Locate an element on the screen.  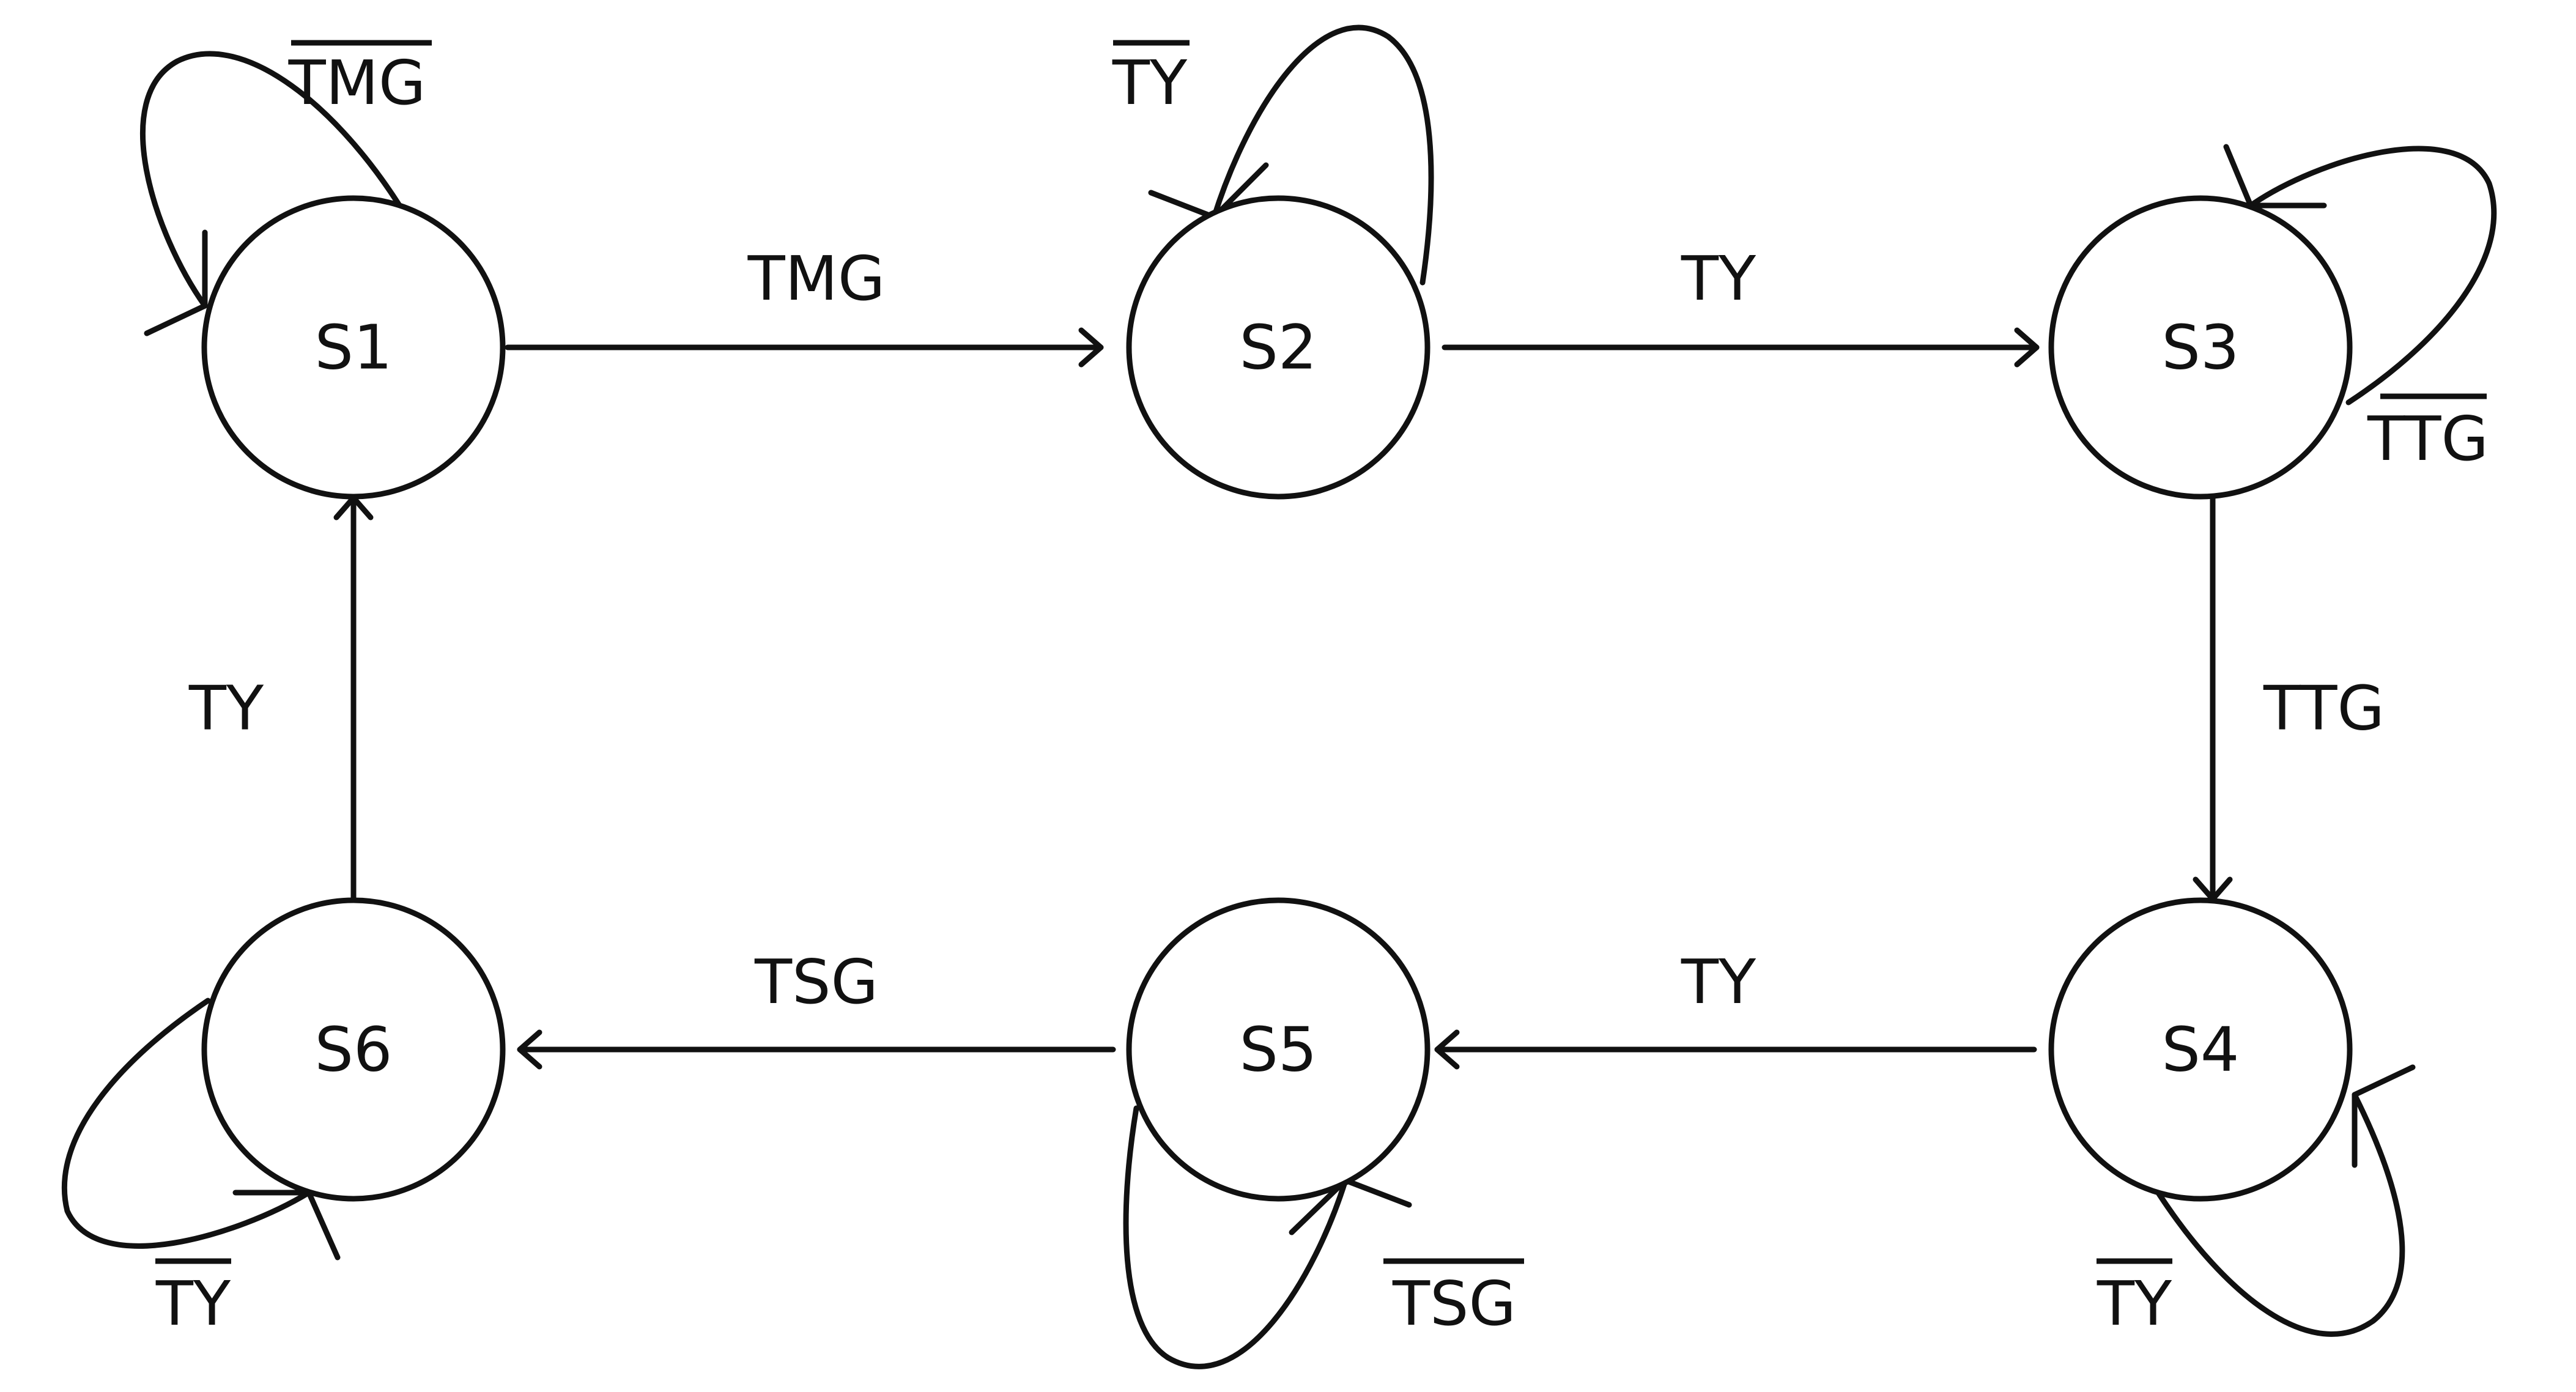
state-s6: S6 is located at coordinates (353, 1049).